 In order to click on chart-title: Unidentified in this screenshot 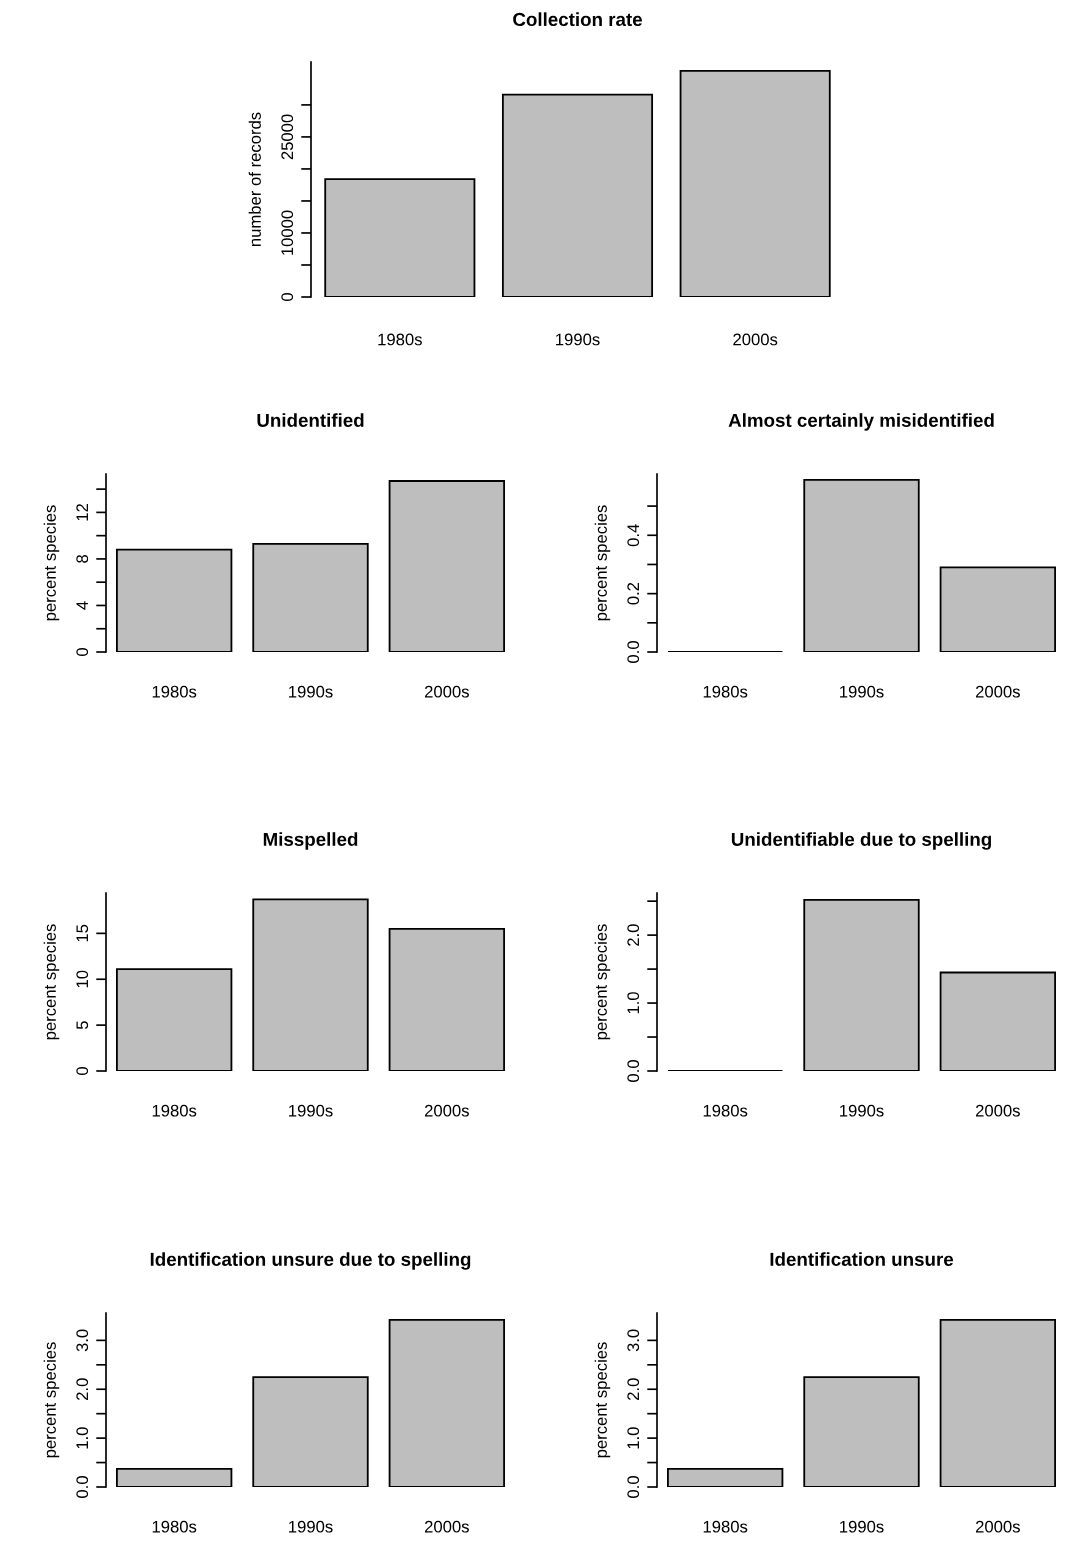, I will do `click(310, 420)`.